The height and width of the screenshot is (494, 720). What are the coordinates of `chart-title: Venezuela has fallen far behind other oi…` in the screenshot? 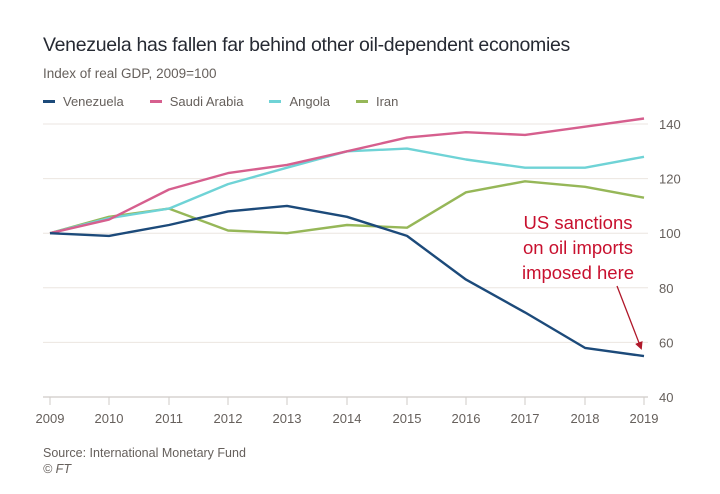 It's located at (307, 45).